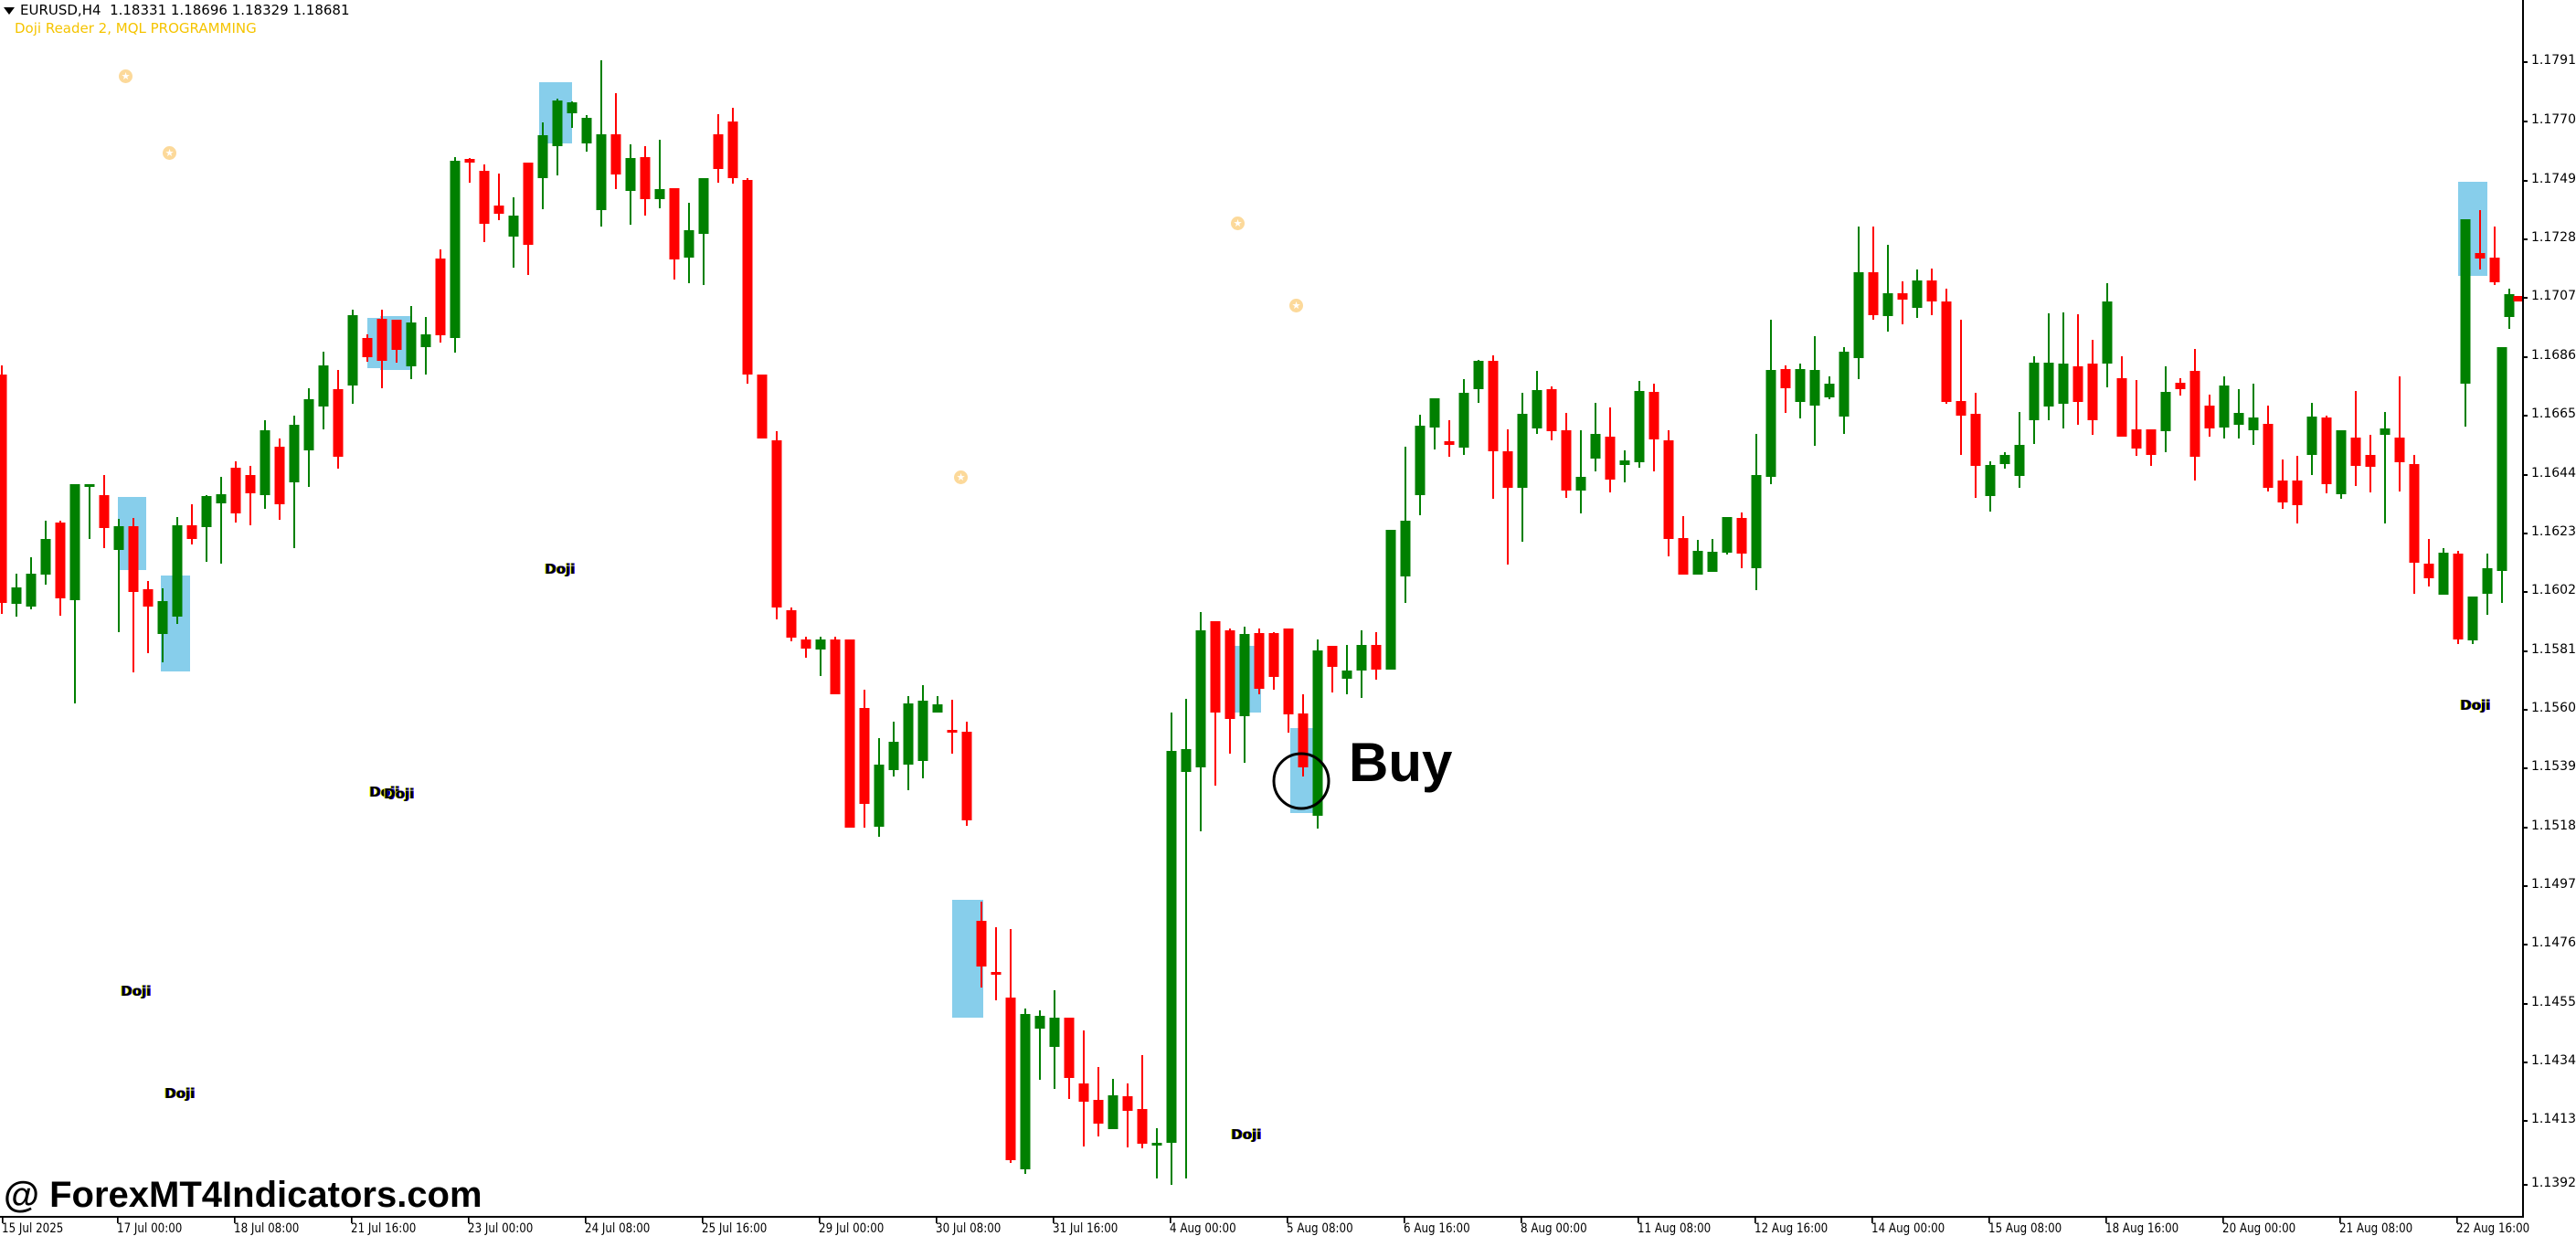  What do you see at coordinates (2549, 62) in the screenshot?
I see `price-tick: 1.17910` at bounding box center [2549, 62].